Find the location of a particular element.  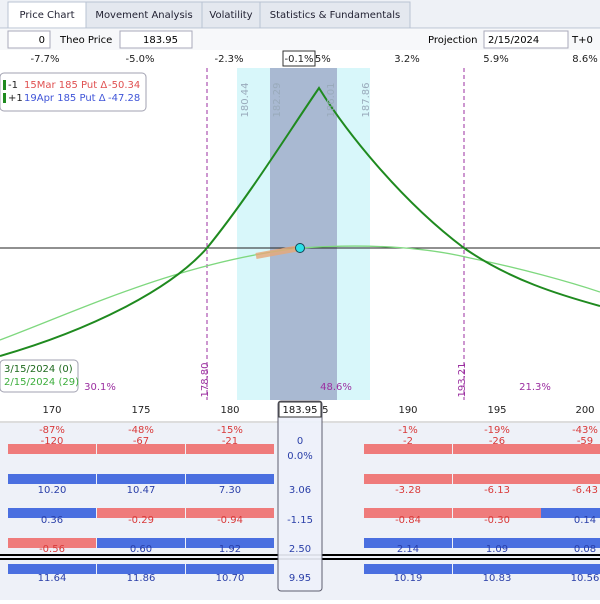

move-percent: 5.9% is located at coordinates (495, 59).